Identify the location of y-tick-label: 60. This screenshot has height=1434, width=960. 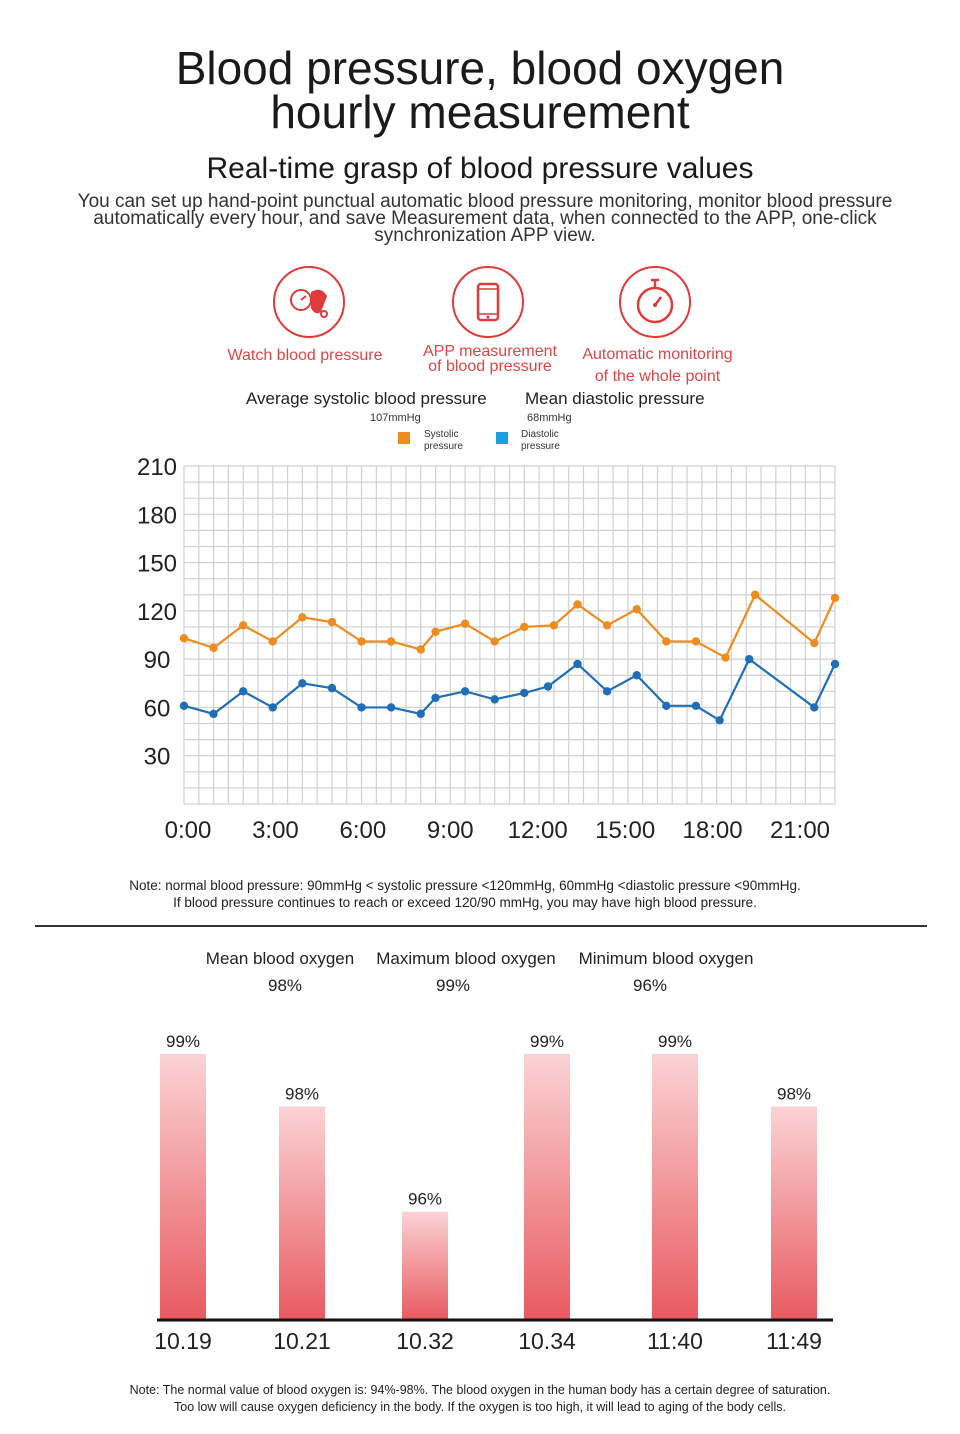
(157, 708).